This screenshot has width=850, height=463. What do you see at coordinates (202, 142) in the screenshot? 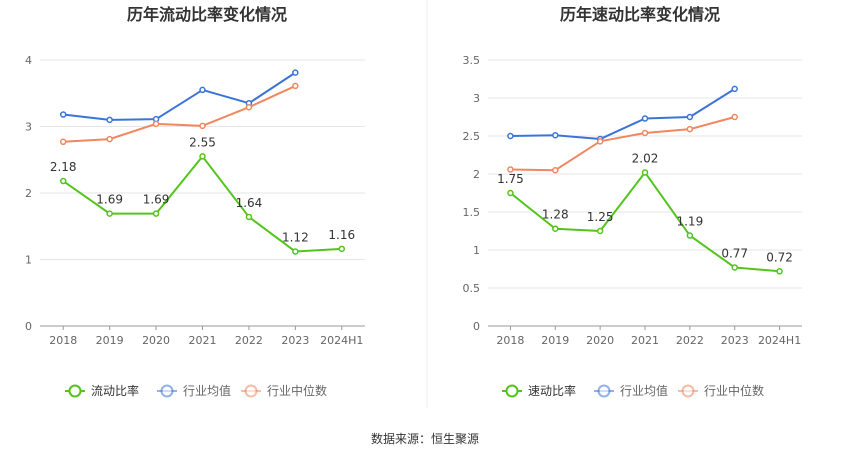
I see `data-label: 2.55` at bounding box center [202, 142].